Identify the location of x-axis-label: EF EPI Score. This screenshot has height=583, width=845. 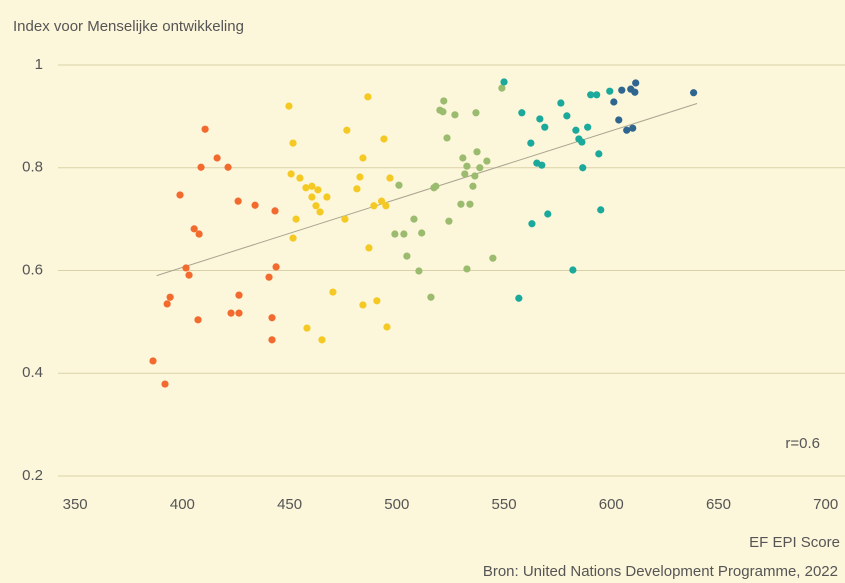
(794, 542).